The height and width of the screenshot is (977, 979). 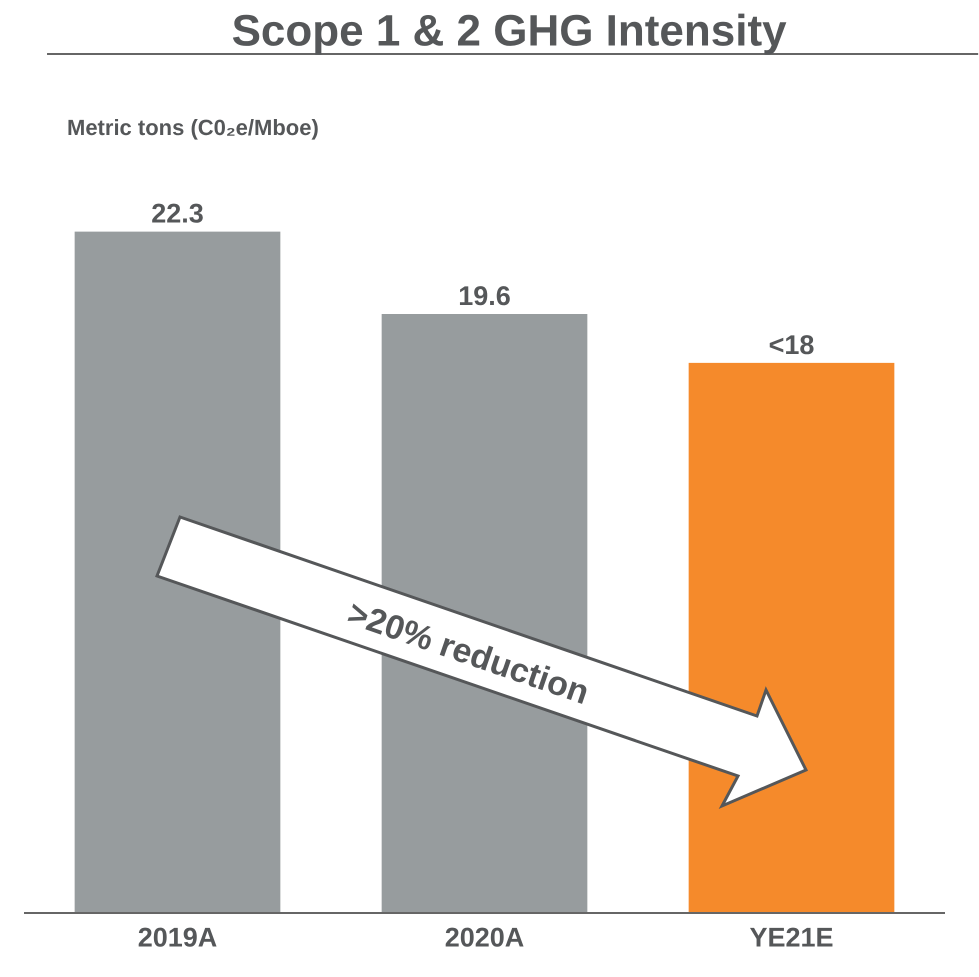 What do you see at coordinates (193, 127) in the screenshot?
I see `text: Metric tons (C0₂e/Mboe)` at bounding box center [193, 127].